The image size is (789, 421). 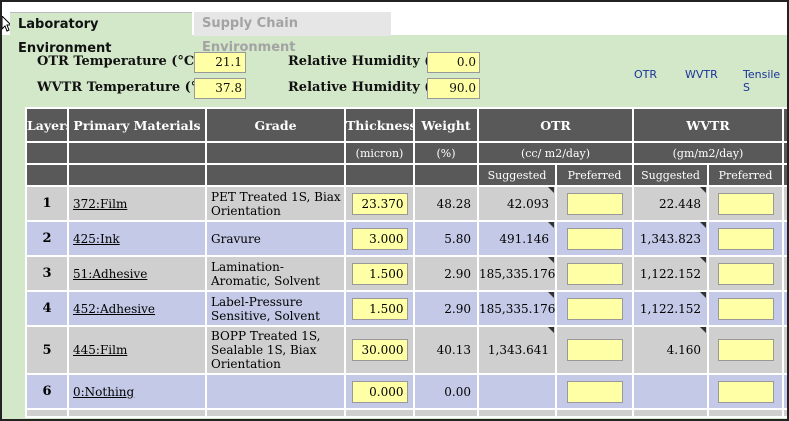 I want to click on wvtr-link: WVTR, so click(x=701, y=74).